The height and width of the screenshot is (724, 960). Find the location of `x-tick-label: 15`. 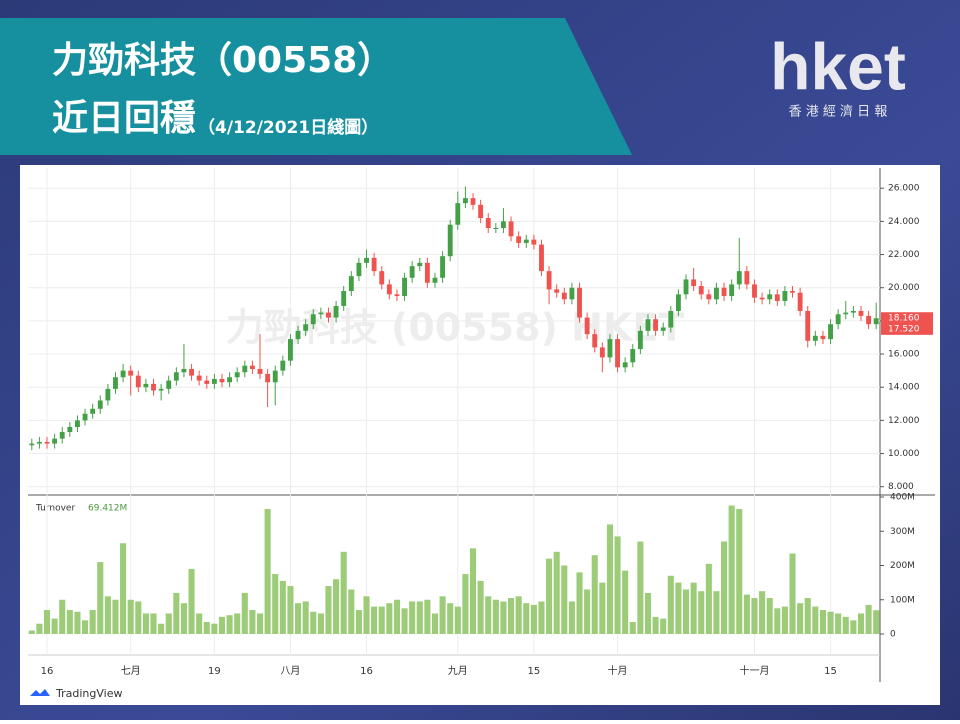

x-tick-label: 15 is located at coordinates (534, 671).